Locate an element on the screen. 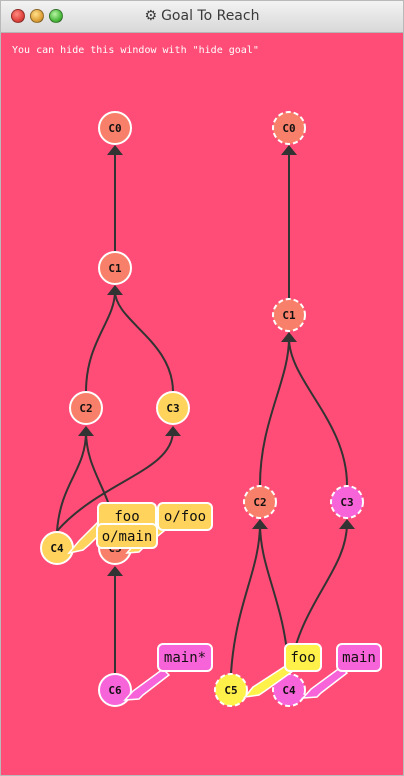 This screenshot has width=404, height=776. arrowhead-right-c3 is located at coordinates (347, 524).